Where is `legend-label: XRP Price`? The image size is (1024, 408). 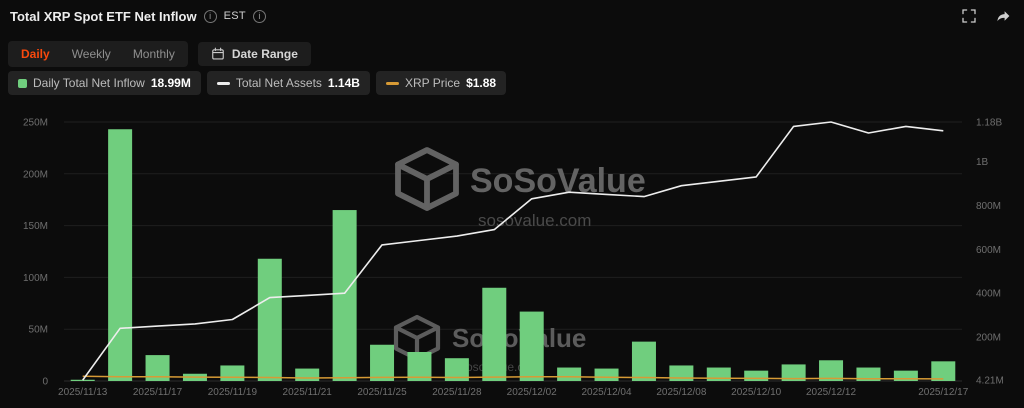
legend-label: XRP Price is located at coordinates (432, 83).